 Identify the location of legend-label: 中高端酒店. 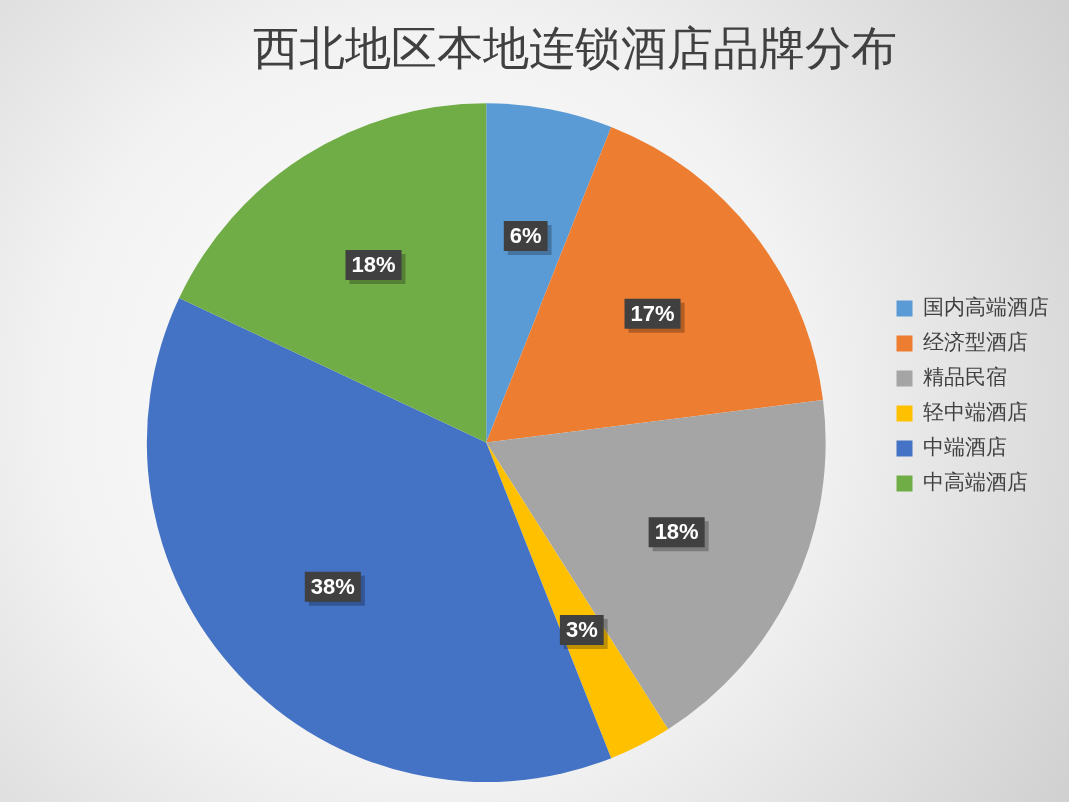
(975, 481).